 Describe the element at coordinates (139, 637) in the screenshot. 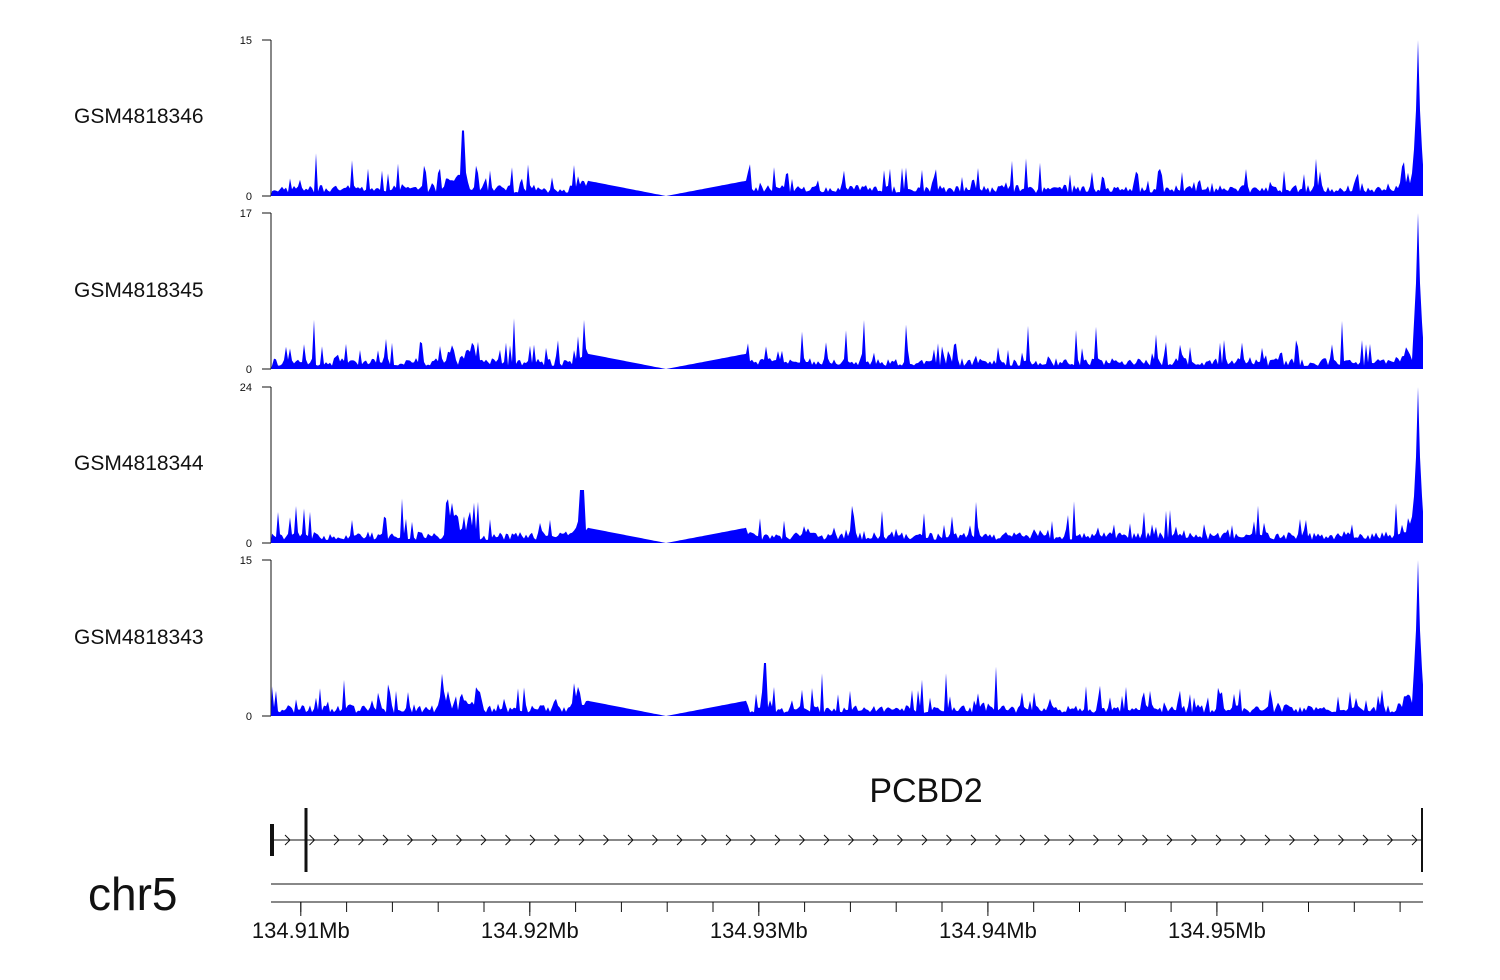

I see `track-label: GSM4818343` at that location.